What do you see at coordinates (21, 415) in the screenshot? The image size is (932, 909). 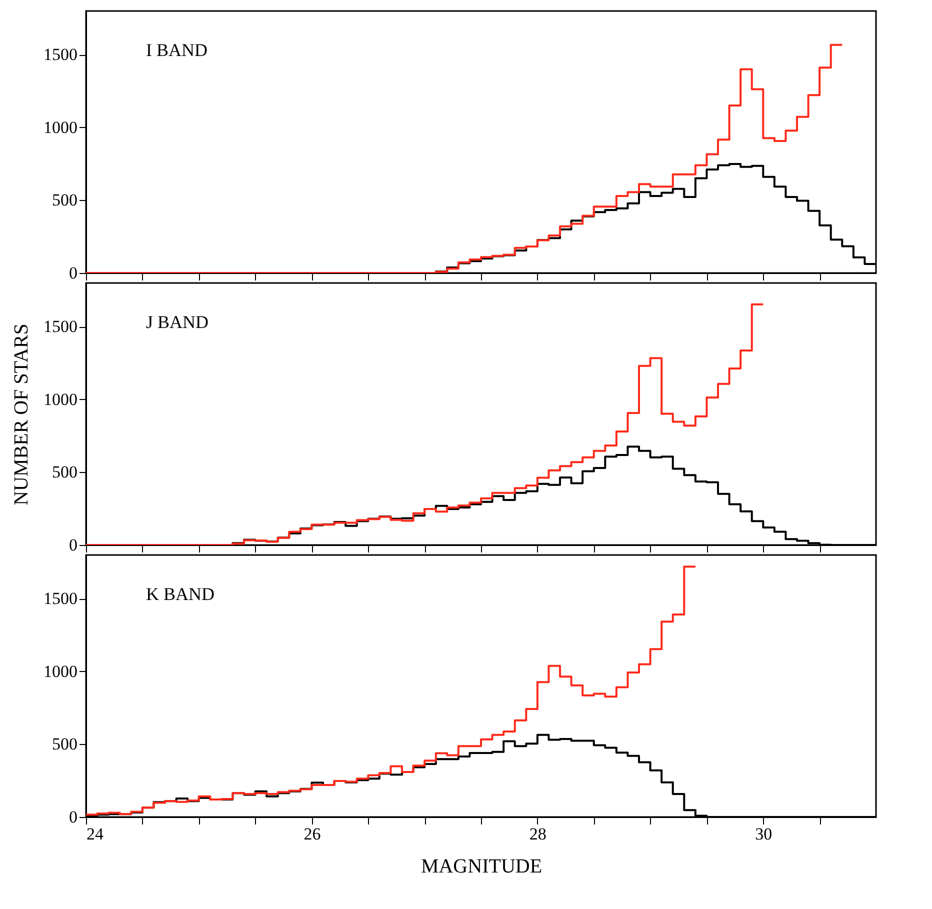 I see `y-axis-title: NUMBER OF STARS` at bounding box center [21, 415].